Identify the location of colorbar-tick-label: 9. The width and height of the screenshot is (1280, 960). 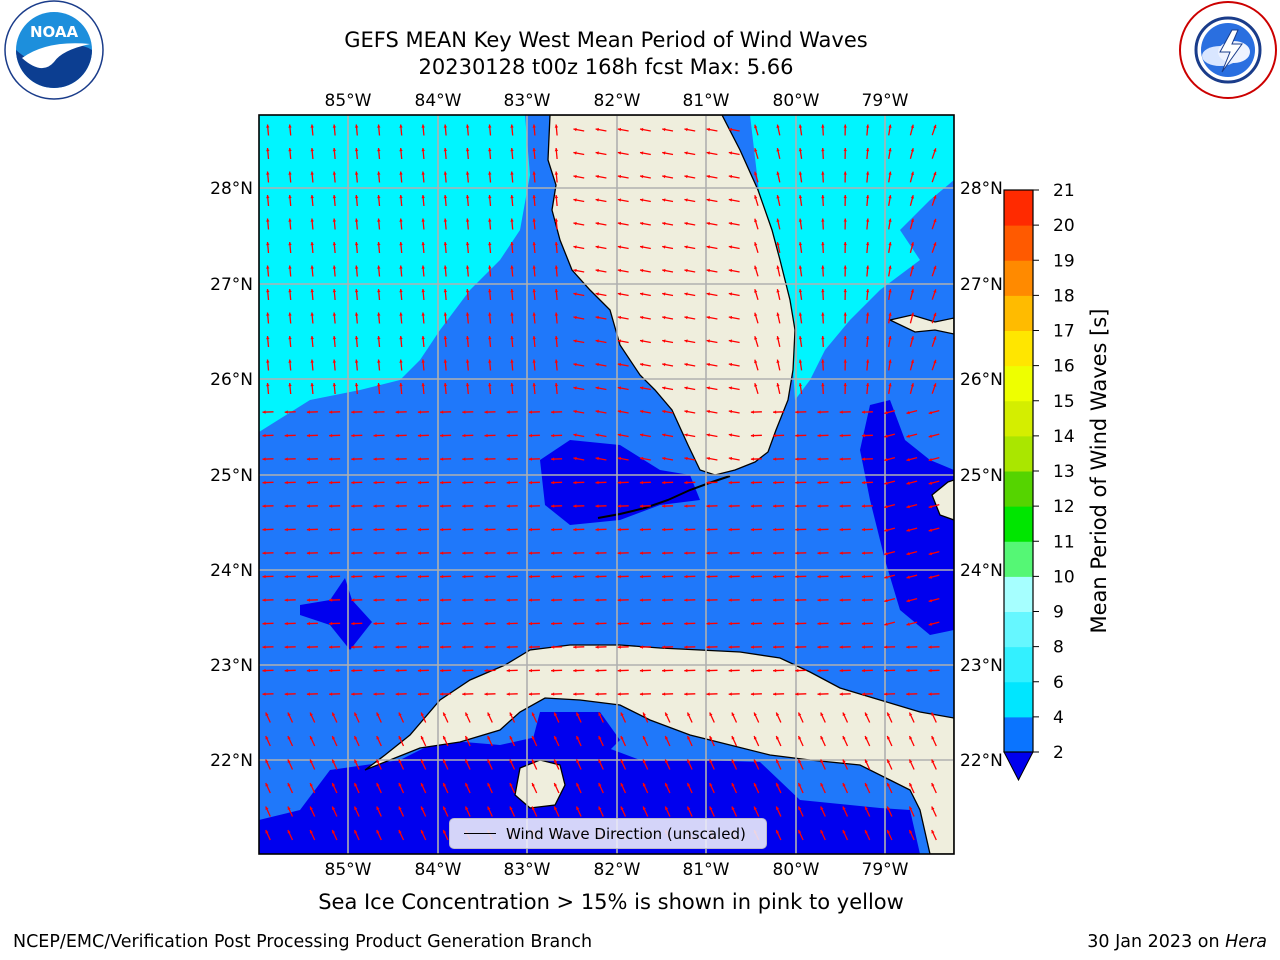
(1058, 613).